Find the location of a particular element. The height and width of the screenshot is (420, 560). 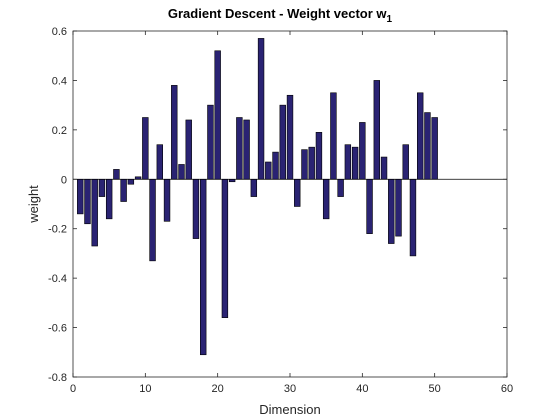

chart-title: Gradient Descent - Weight vector w1 is located at coordinates (280, 15).